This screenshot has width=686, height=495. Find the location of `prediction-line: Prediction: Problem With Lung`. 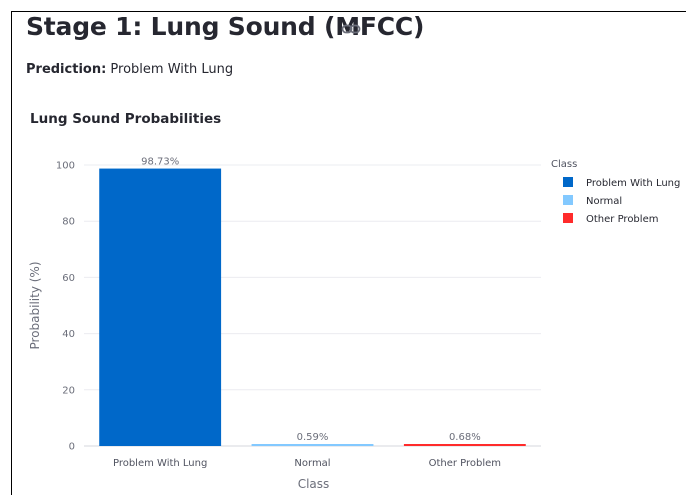

prediction-line: Prediction: Problem With Lung is located at coordinates (129, 69).